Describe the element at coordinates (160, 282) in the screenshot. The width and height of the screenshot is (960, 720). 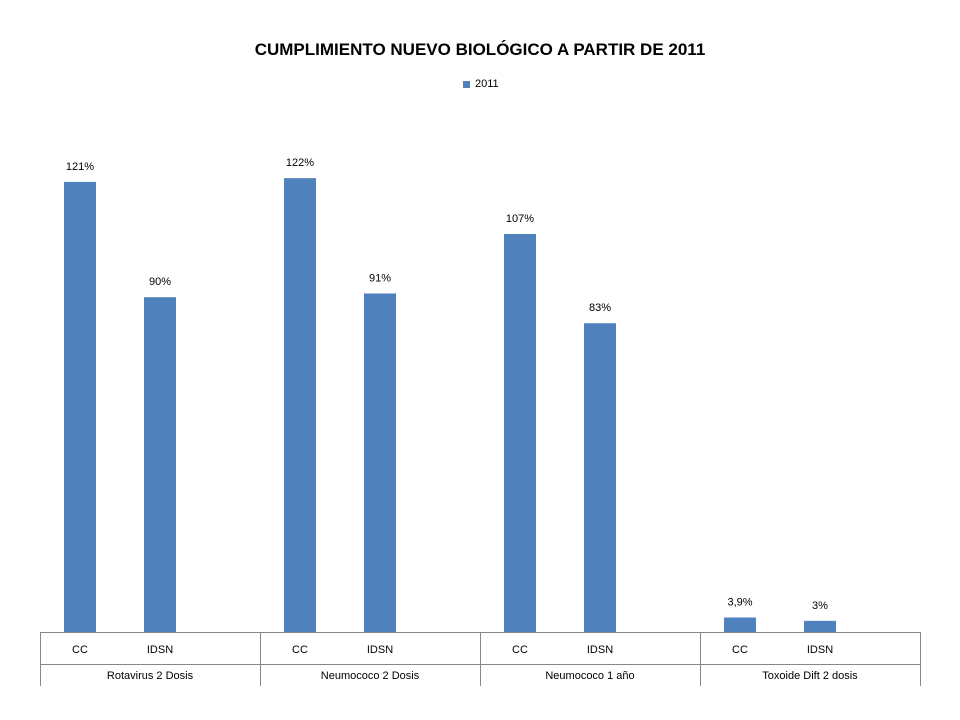
I see `data-label-2: 90%` at that location.